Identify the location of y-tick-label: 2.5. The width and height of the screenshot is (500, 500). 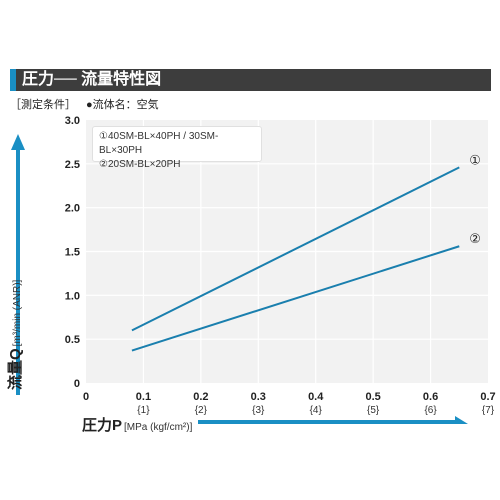
(72, 165).